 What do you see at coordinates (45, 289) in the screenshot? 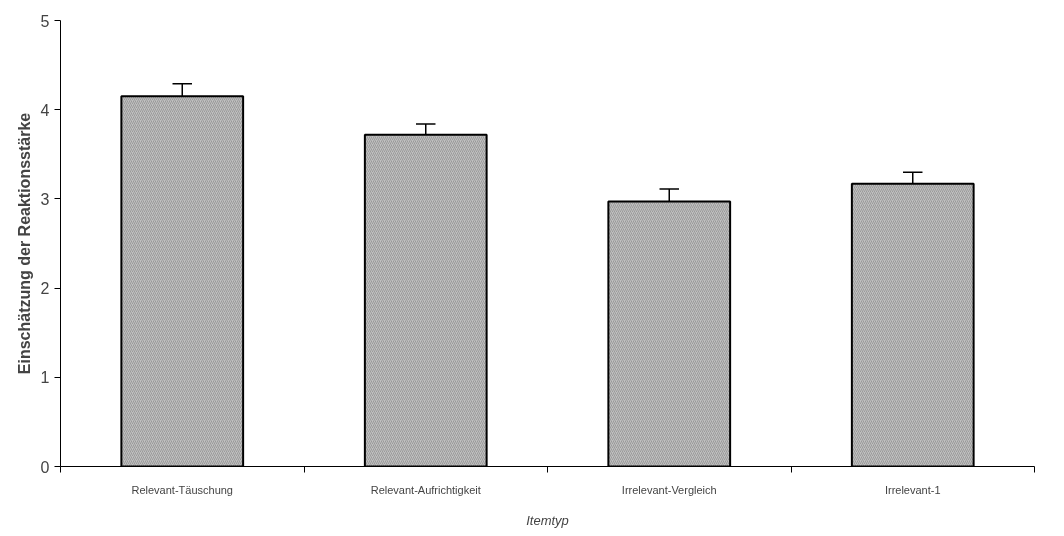
I see `y-tick-label: 2` at bounding box center [45, 289].